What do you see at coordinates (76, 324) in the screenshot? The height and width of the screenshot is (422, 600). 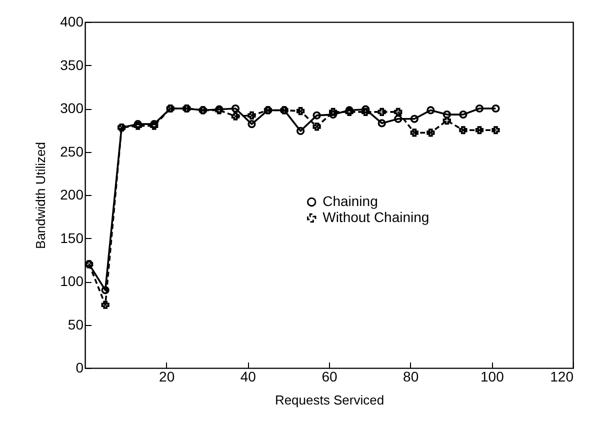 I see `y-tick-label: 50` at bounding box center [76, 324].